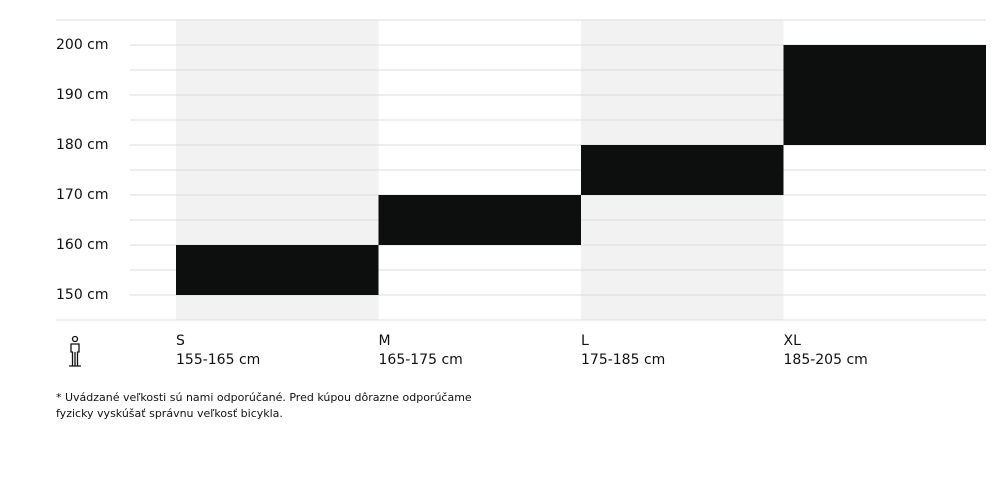 This screenshot has height=492, width=996. What do you see at coordinates (421, 360) in the screenshot?
I see `size-range-label: 165-175 cm` at bounding box center [421, 360].